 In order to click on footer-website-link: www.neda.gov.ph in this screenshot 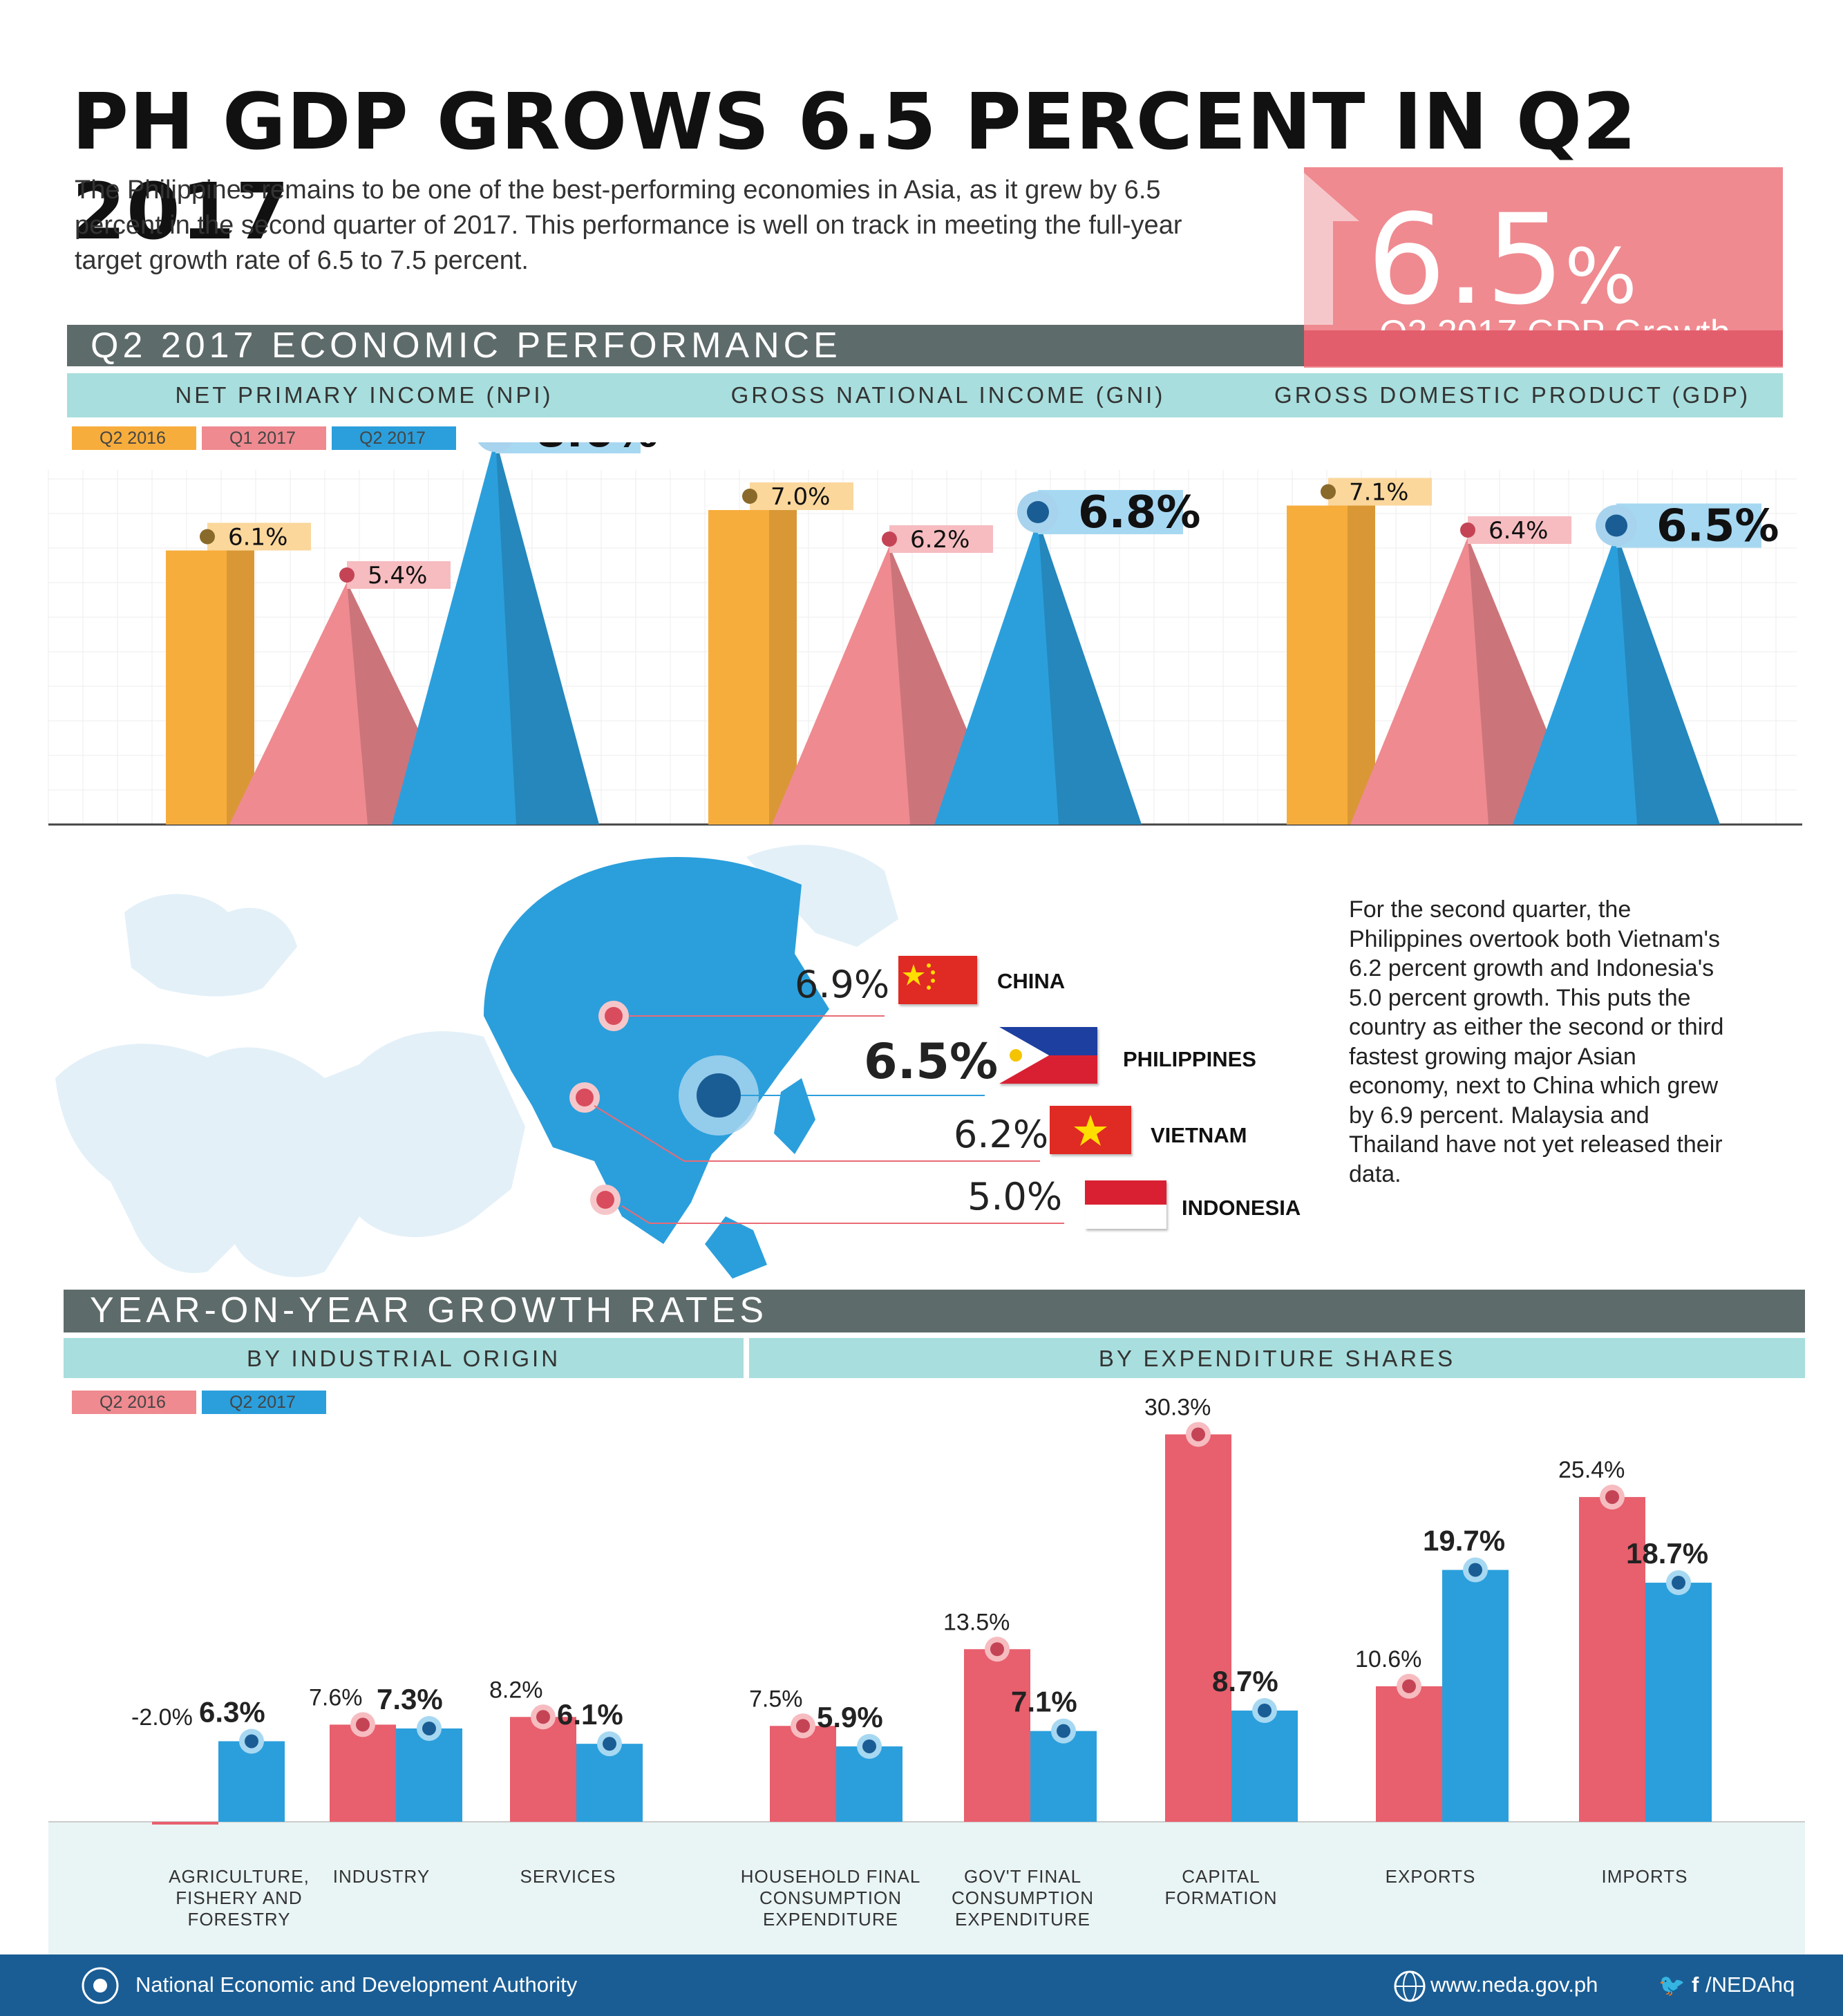, I will do `click(1514, 1985)`.